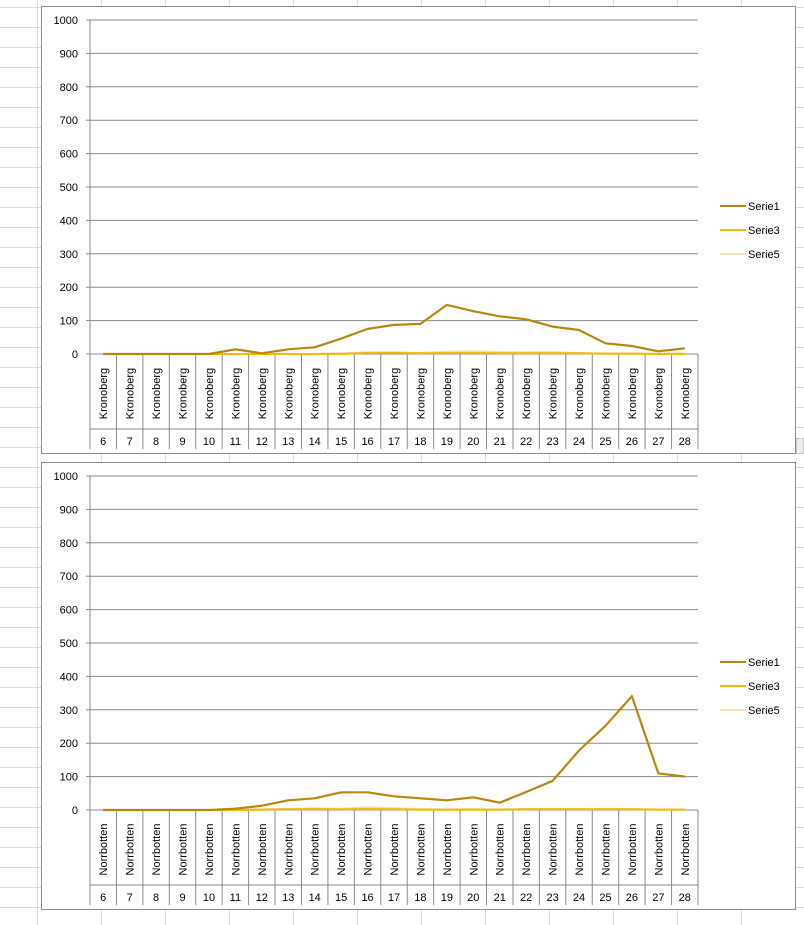 This screenshot has height=925, width=804. I want to click on week-label: 27, so click(658, 898).